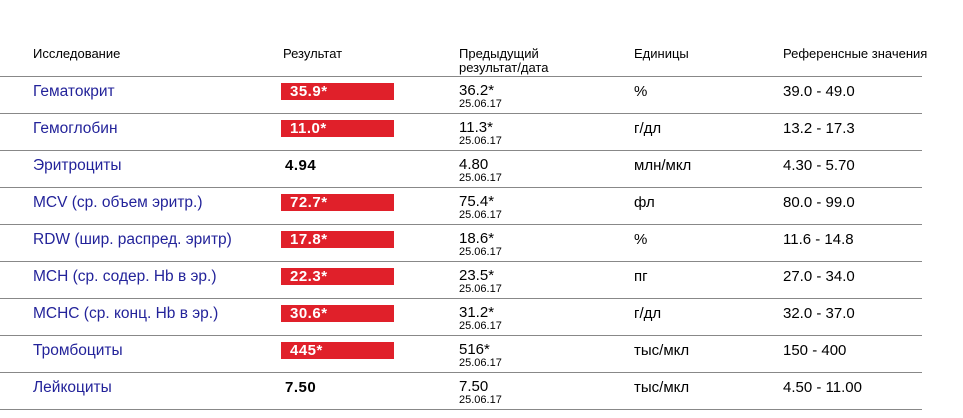  Describe the element at coordinates (819, 202) in the screenshot. I see `reference-range: 80.0 - 99.0` at that location.